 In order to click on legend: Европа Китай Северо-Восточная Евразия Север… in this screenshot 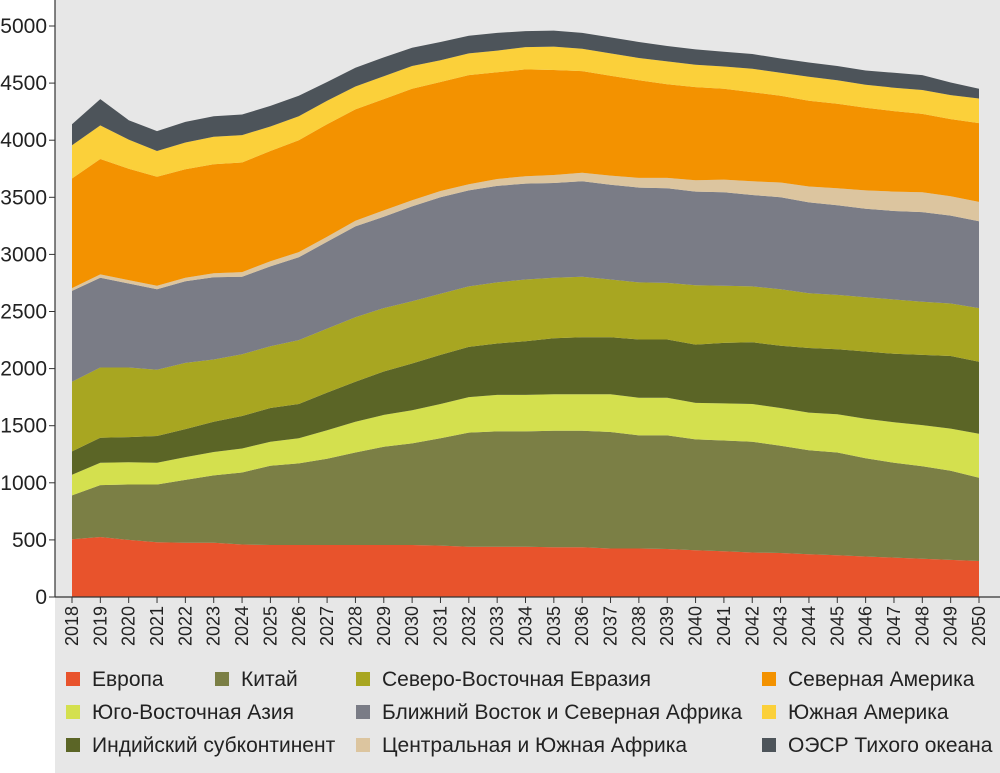, I will do `click(529, 712)`.